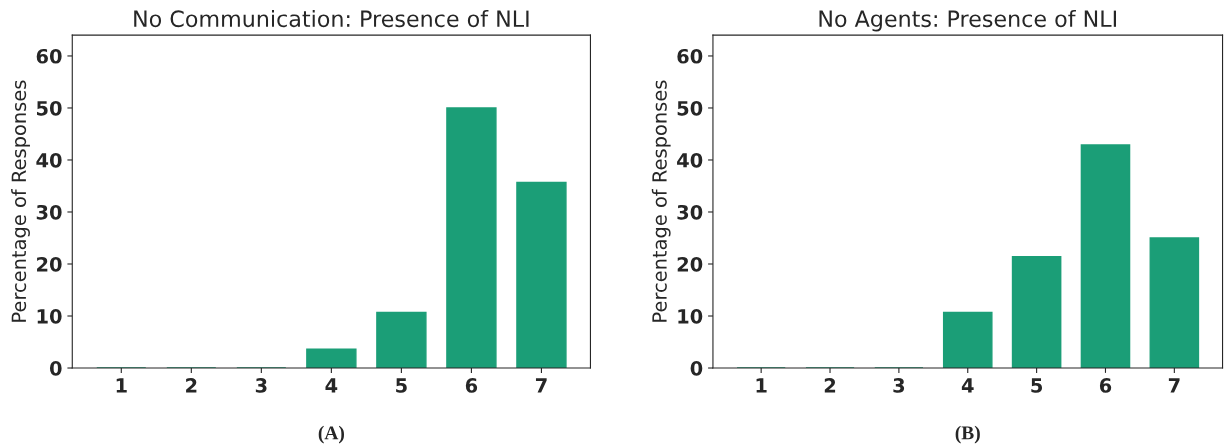  What do you see at coordinates (967, 434) in the screenshot?
I see `text: (B)` at bounding box center [967, 434].